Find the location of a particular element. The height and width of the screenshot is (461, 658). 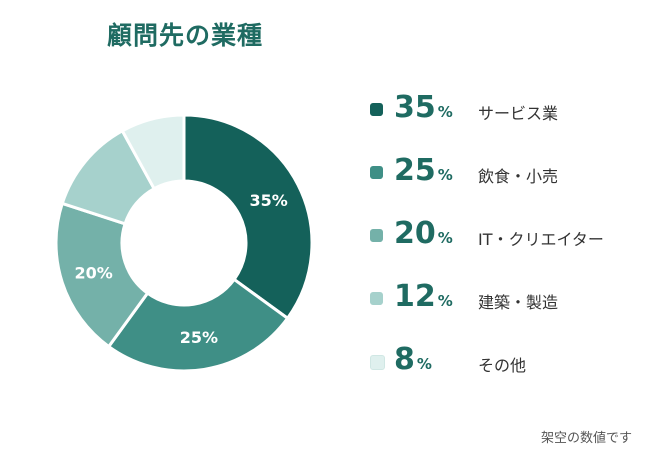

legend-value: 35% is located at coordinates (434, 107).